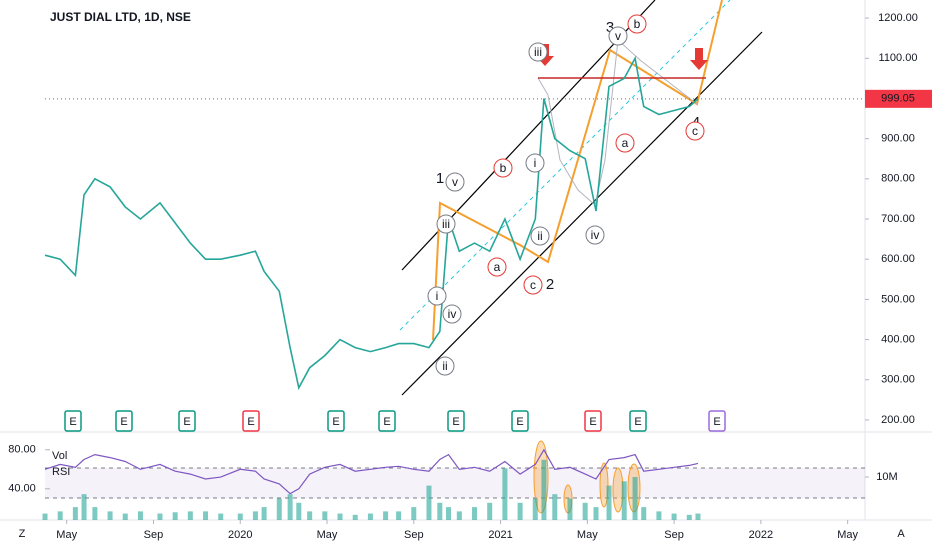 The width and height of the screenshot is (932, 550). I want to click on wave-label: c, so click(533, 285).